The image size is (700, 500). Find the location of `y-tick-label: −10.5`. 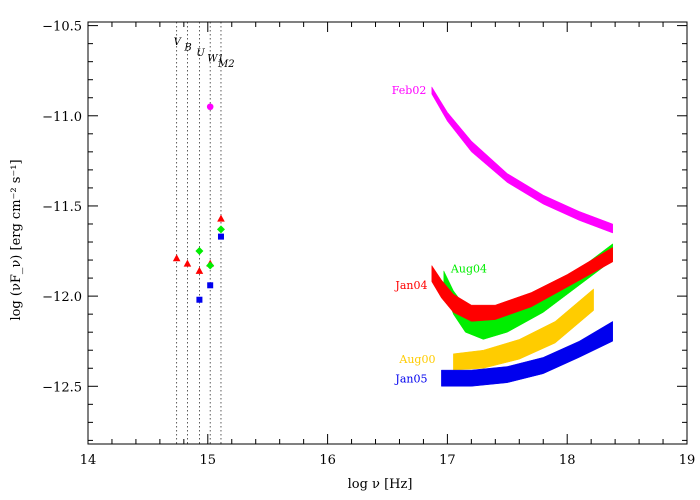

y-tick-label: −10.5 is located at coordinates (62, 27).